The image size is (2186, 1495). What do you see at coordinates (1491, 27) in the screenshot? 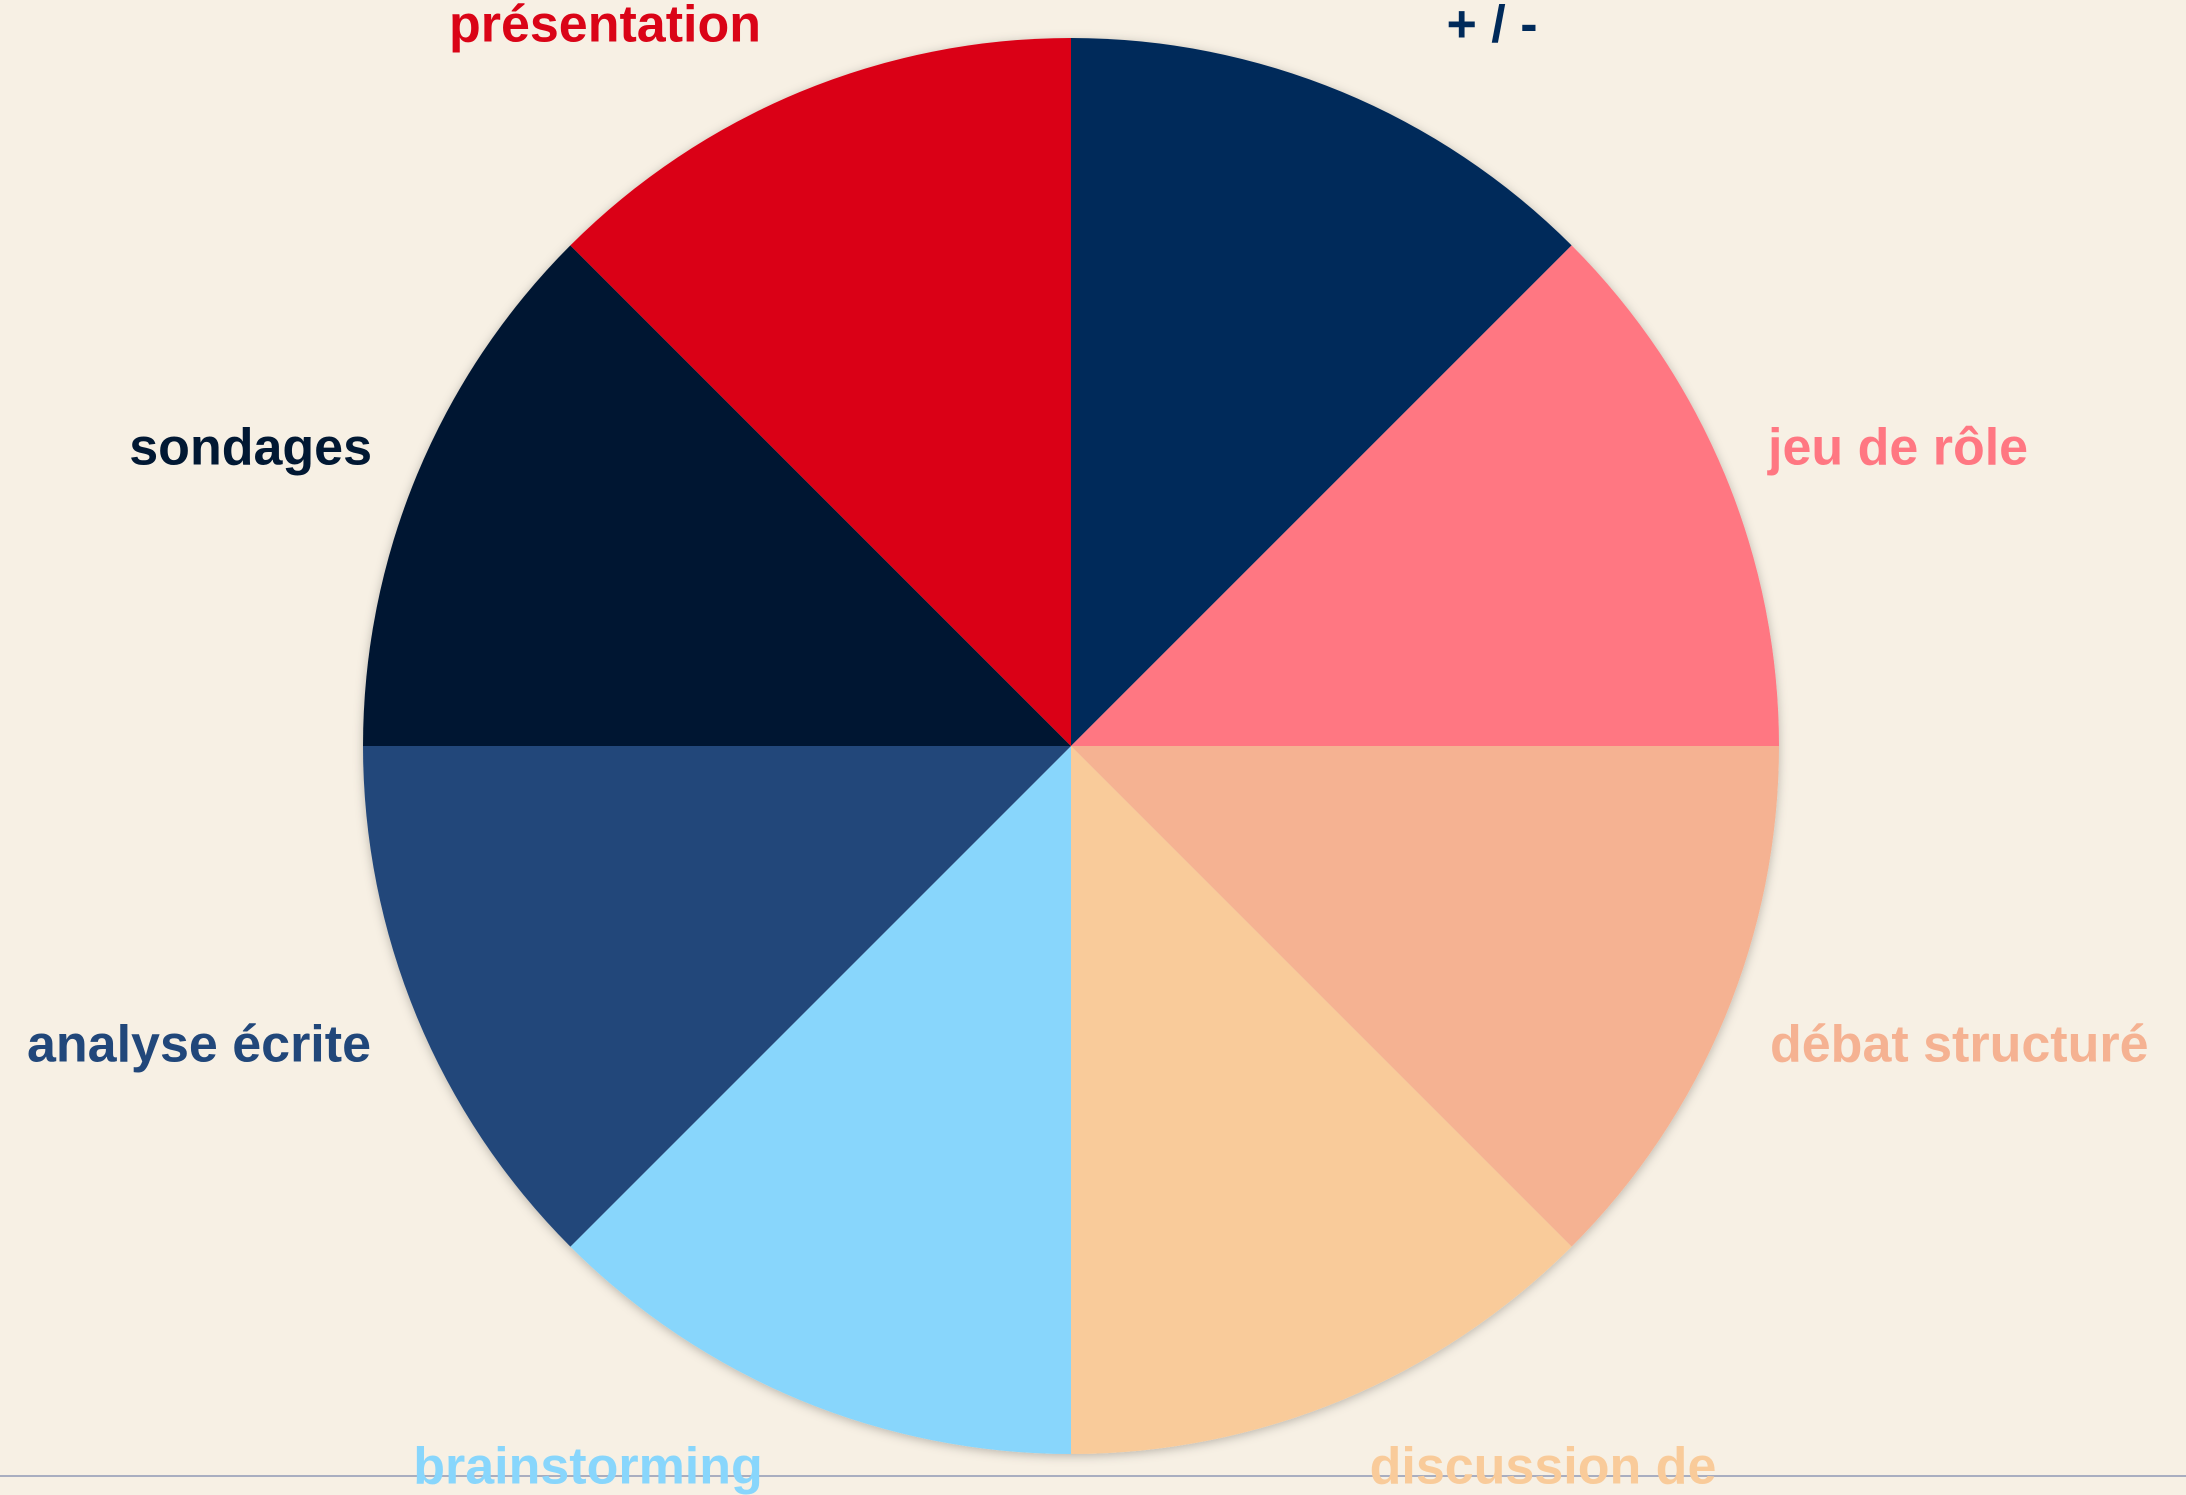
I see `slice-label: + / -` at bounding box center [1491, 27].